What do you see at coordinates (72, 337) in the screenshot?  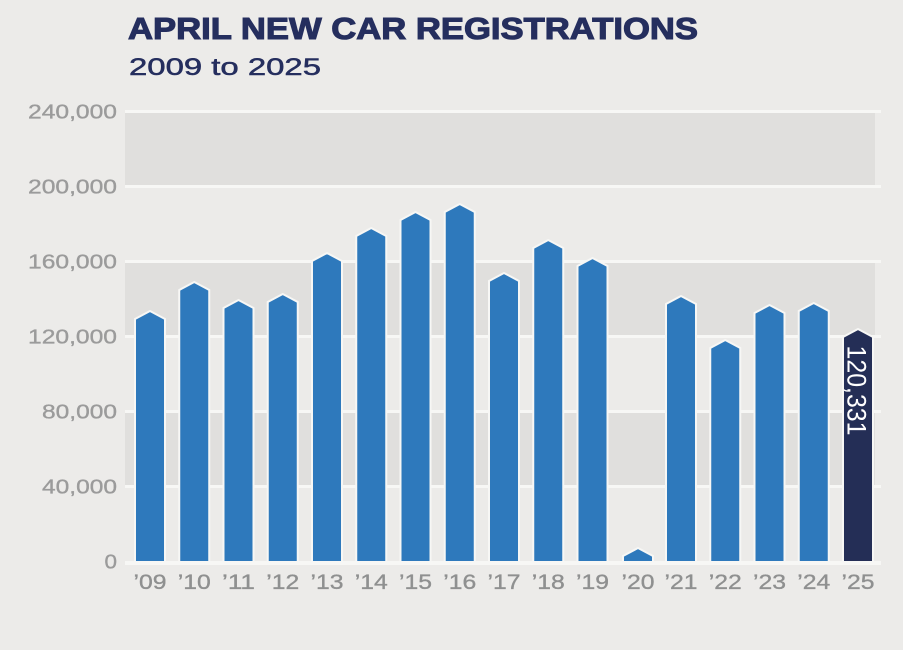 I see `svg-text: 120,000` at bounding box center [72, 337].